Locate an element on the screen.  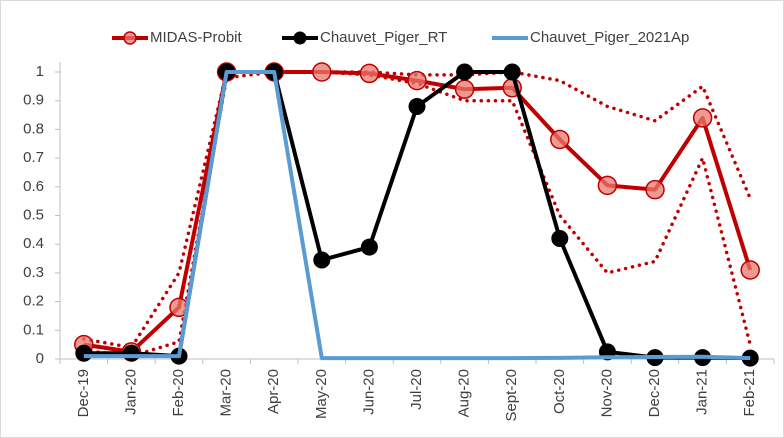
y-tick-label: 0.3 is located at coordinates (33, 272).